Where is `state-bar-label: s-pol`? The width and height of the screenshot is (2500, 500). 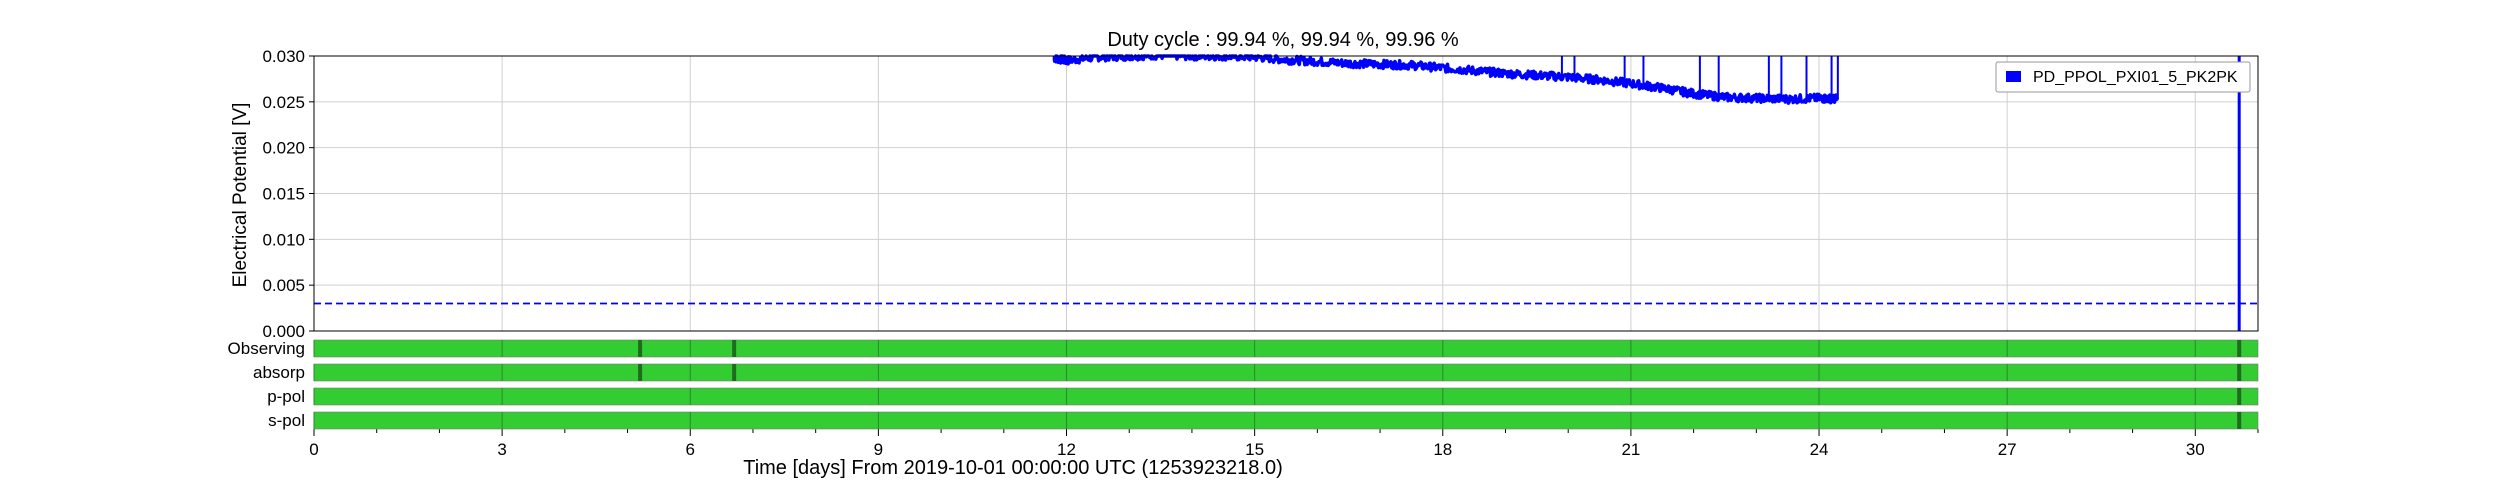 state-bar-label: s-pol is located at coordinates (286, 420).